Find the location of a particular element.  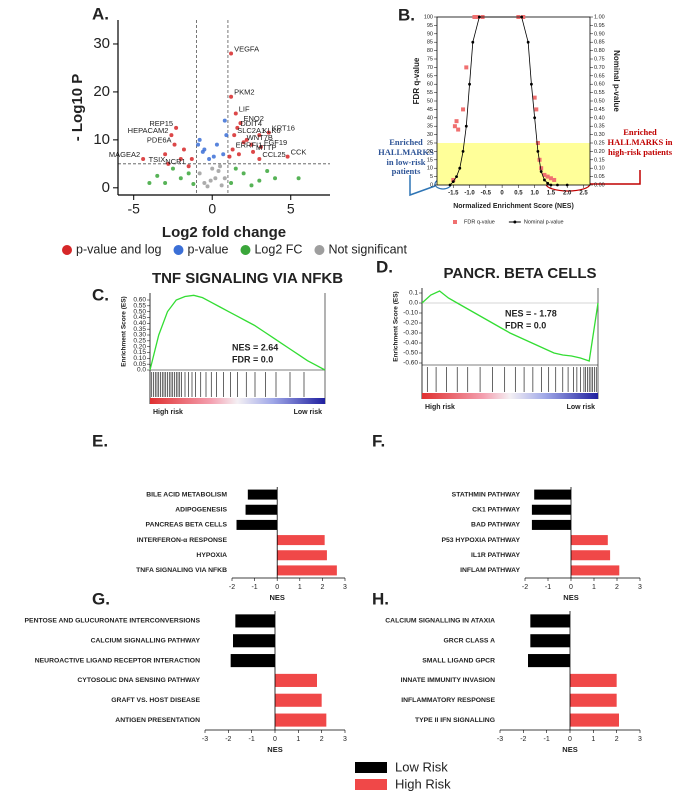

y-tick-label: 65 is located at coordinates (430, 76).